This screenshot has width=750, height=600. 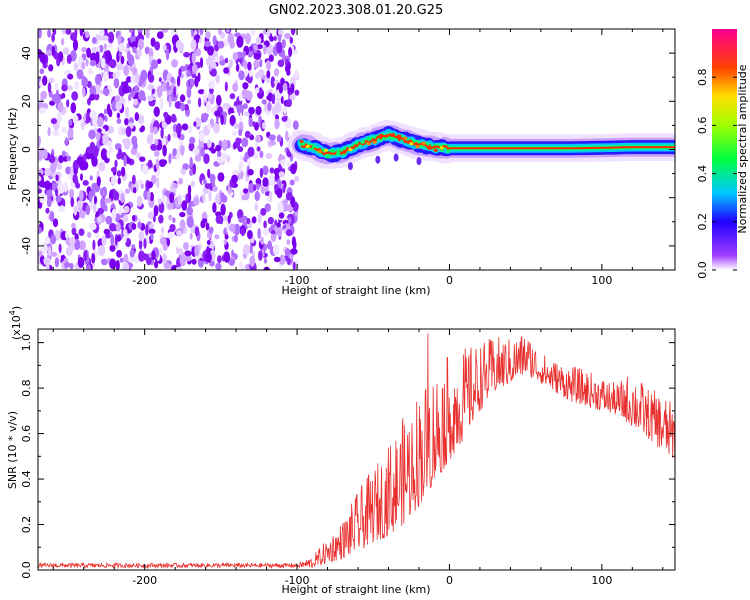 I want to click on y-tick-label: 0.0, so click(x=26, y=570).